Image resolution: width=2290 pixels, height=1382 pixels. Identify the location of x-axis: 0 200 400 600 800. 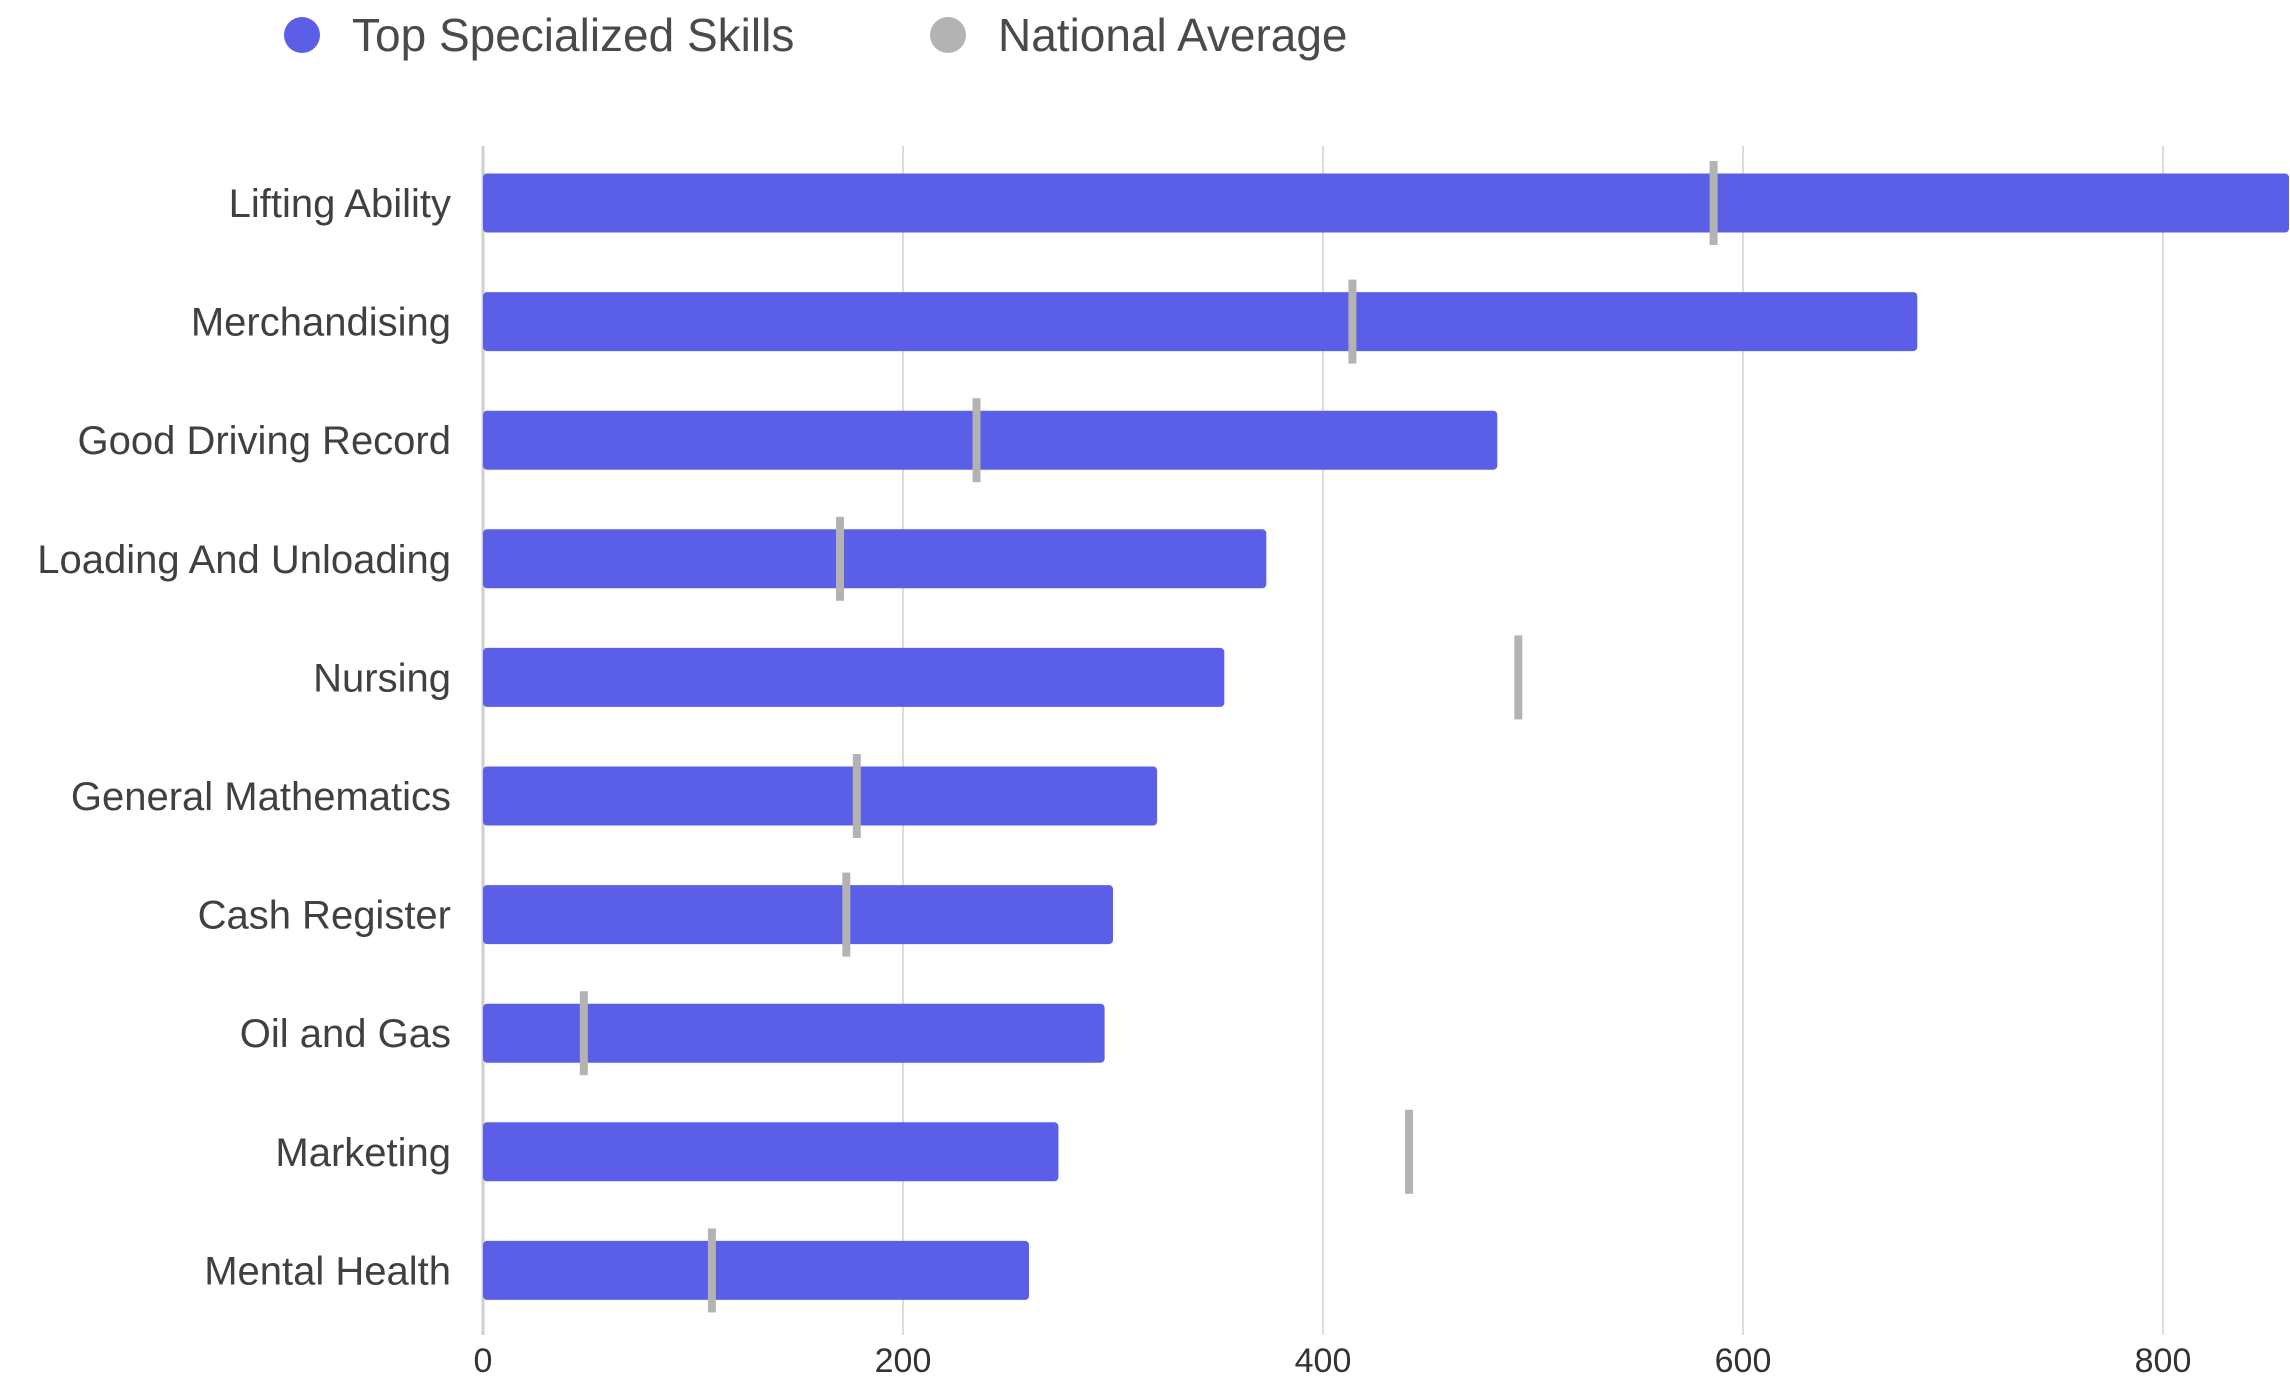
(1333, 1361).